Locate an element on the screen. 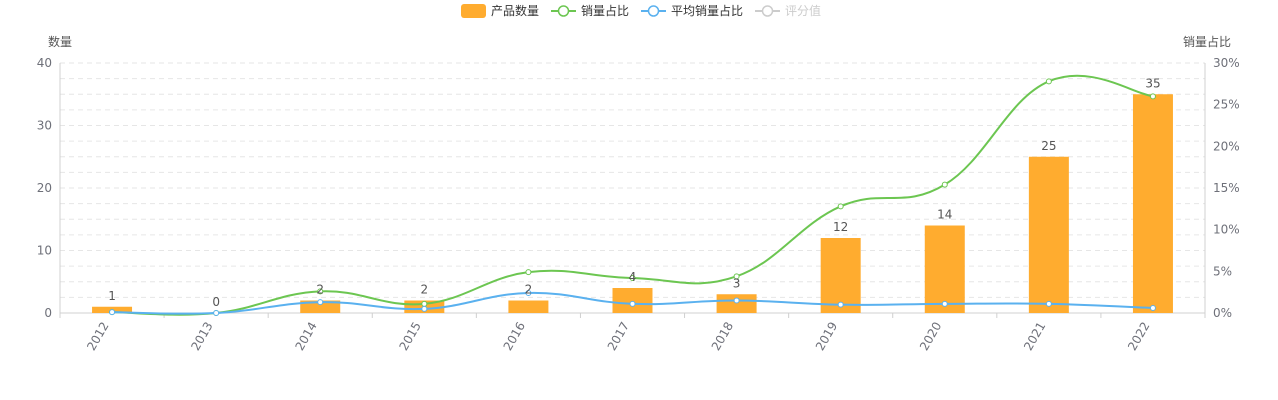  x-tick-label: 2017 is located at coordinates (618, 336).